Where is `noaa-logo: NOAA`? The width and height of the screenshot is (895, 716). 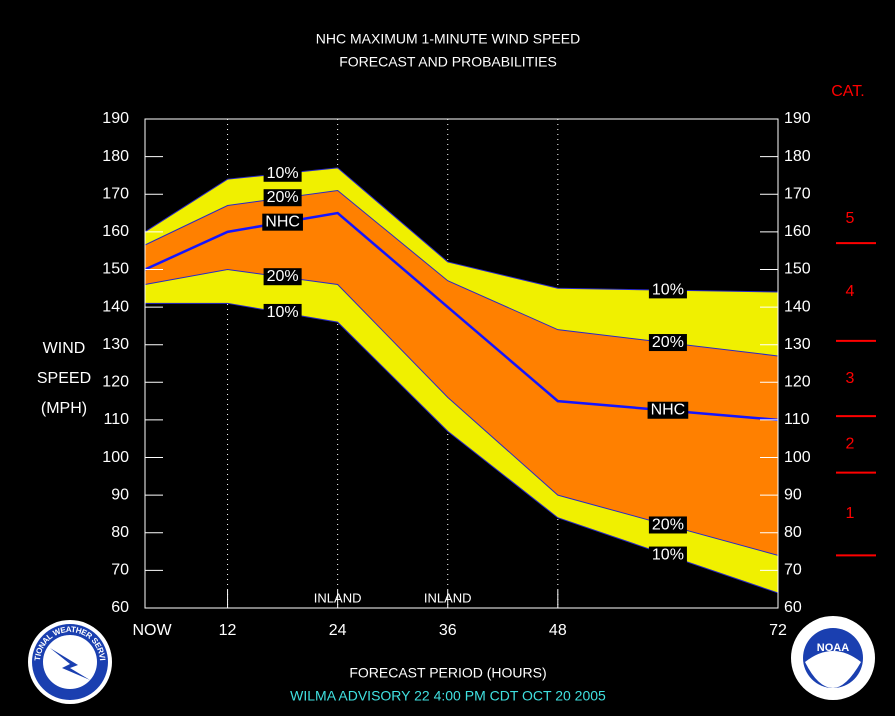 noaa-logo: NOAA is located at coordinates (833, 658).